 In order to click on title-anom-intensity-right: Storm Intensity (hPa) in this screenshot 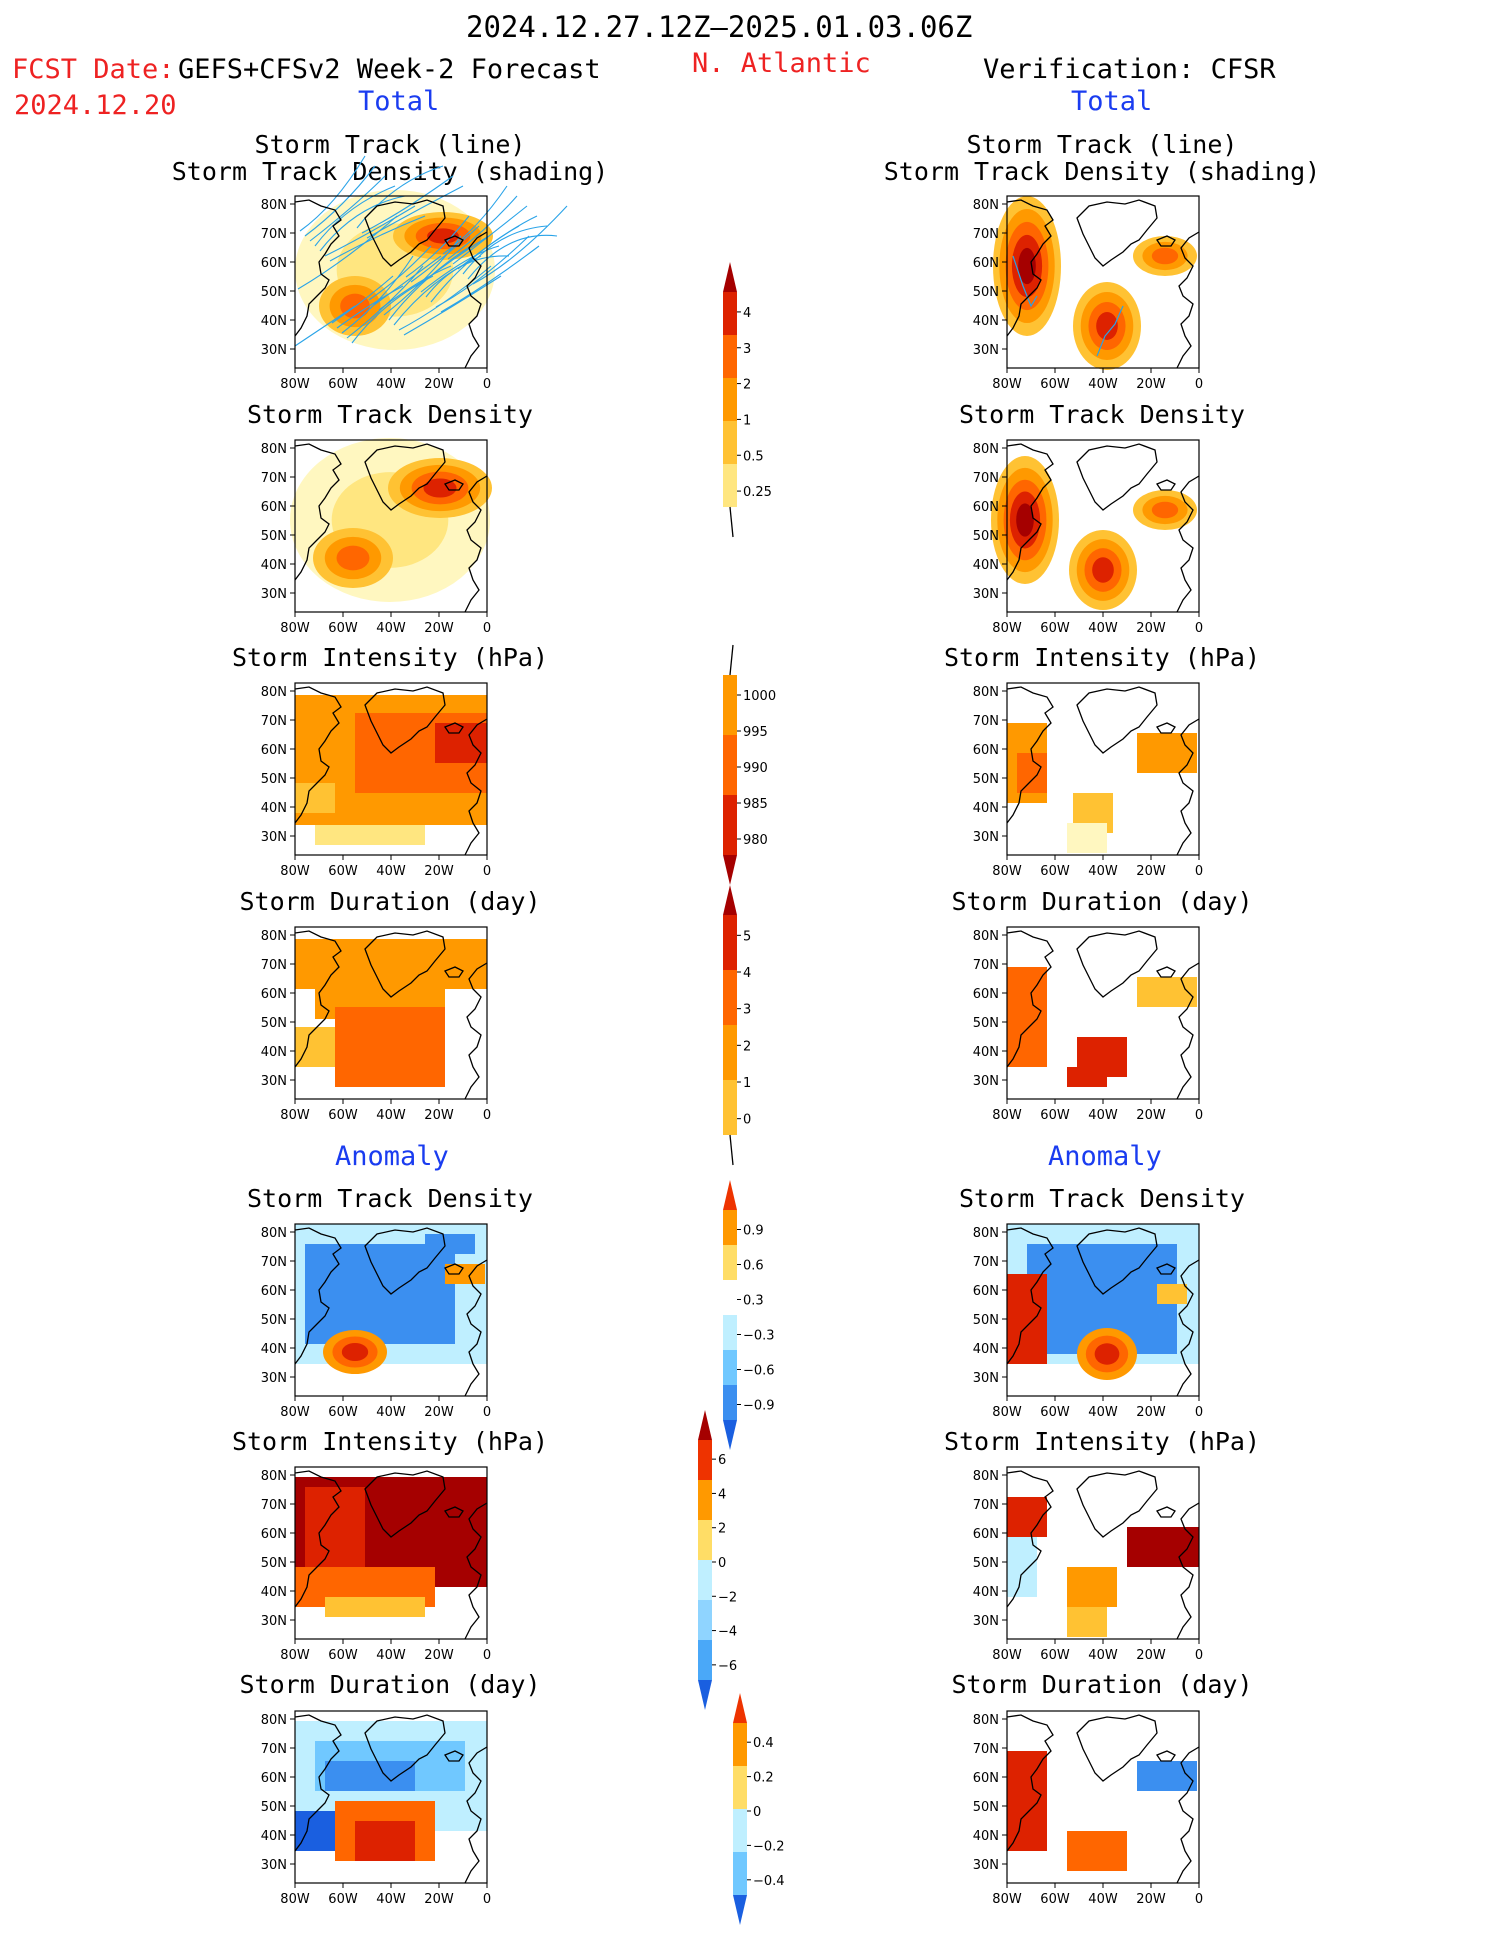, I will do `click(1102, 1441)`.